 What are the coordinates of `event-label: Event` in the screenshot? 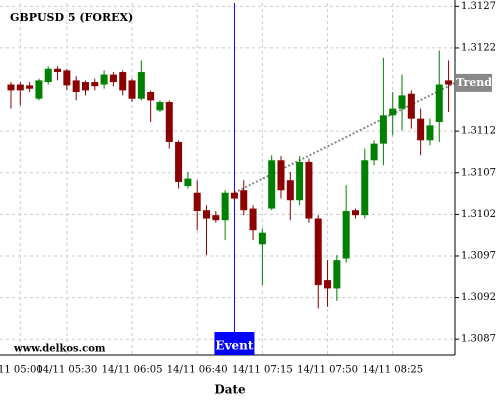 It's located at (234, 346).